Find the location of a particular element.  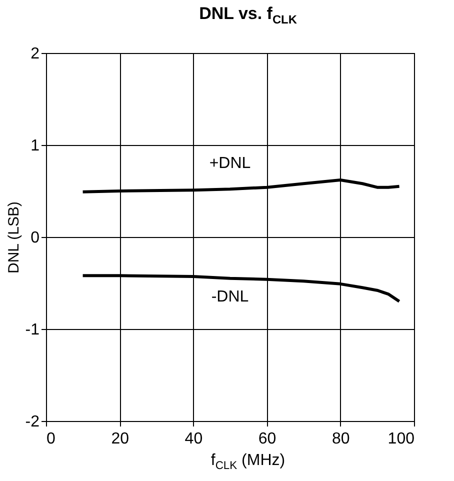

series-label: -DNL is located at coordinates (230, 297).